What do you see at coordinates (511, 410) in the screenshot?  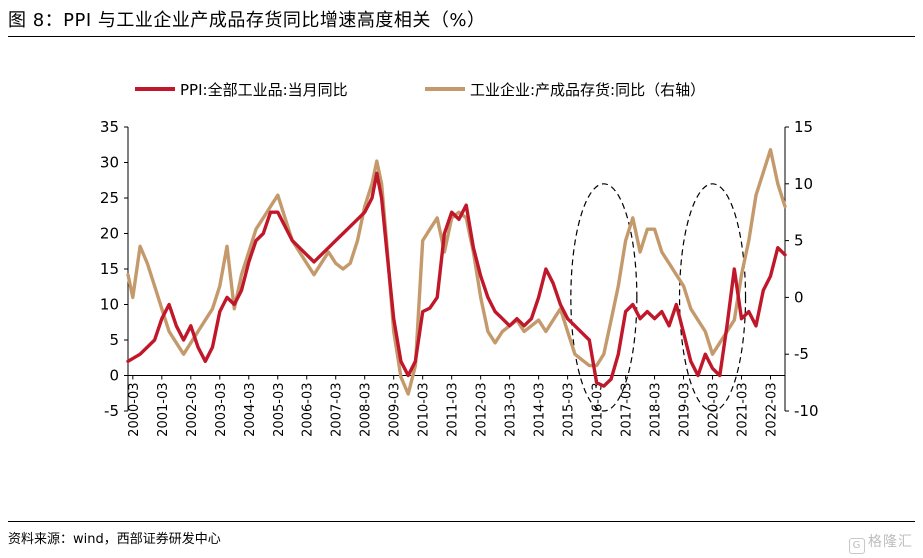 I see `x-tick-label: 2013-03` at bounding box center [511, 410].